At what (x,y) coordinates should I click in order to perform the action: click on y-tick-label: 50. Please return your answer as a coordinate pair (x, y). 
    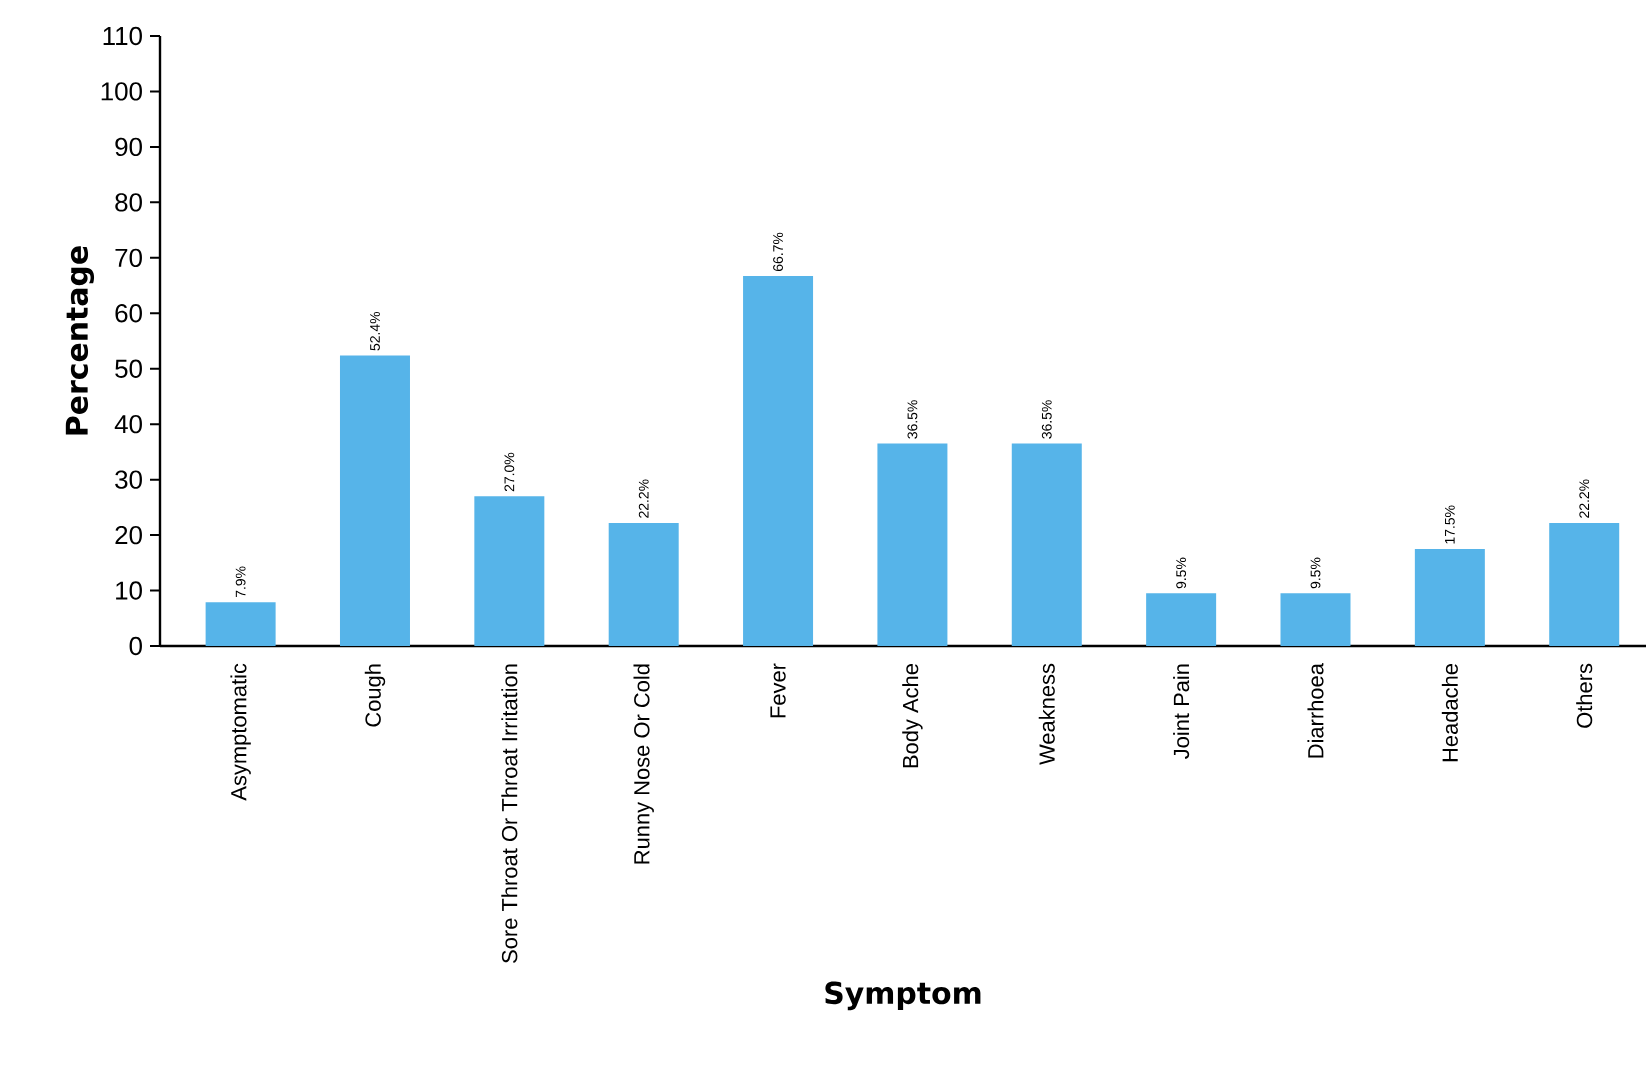
    Looking at the image, I should click on (128, 368).